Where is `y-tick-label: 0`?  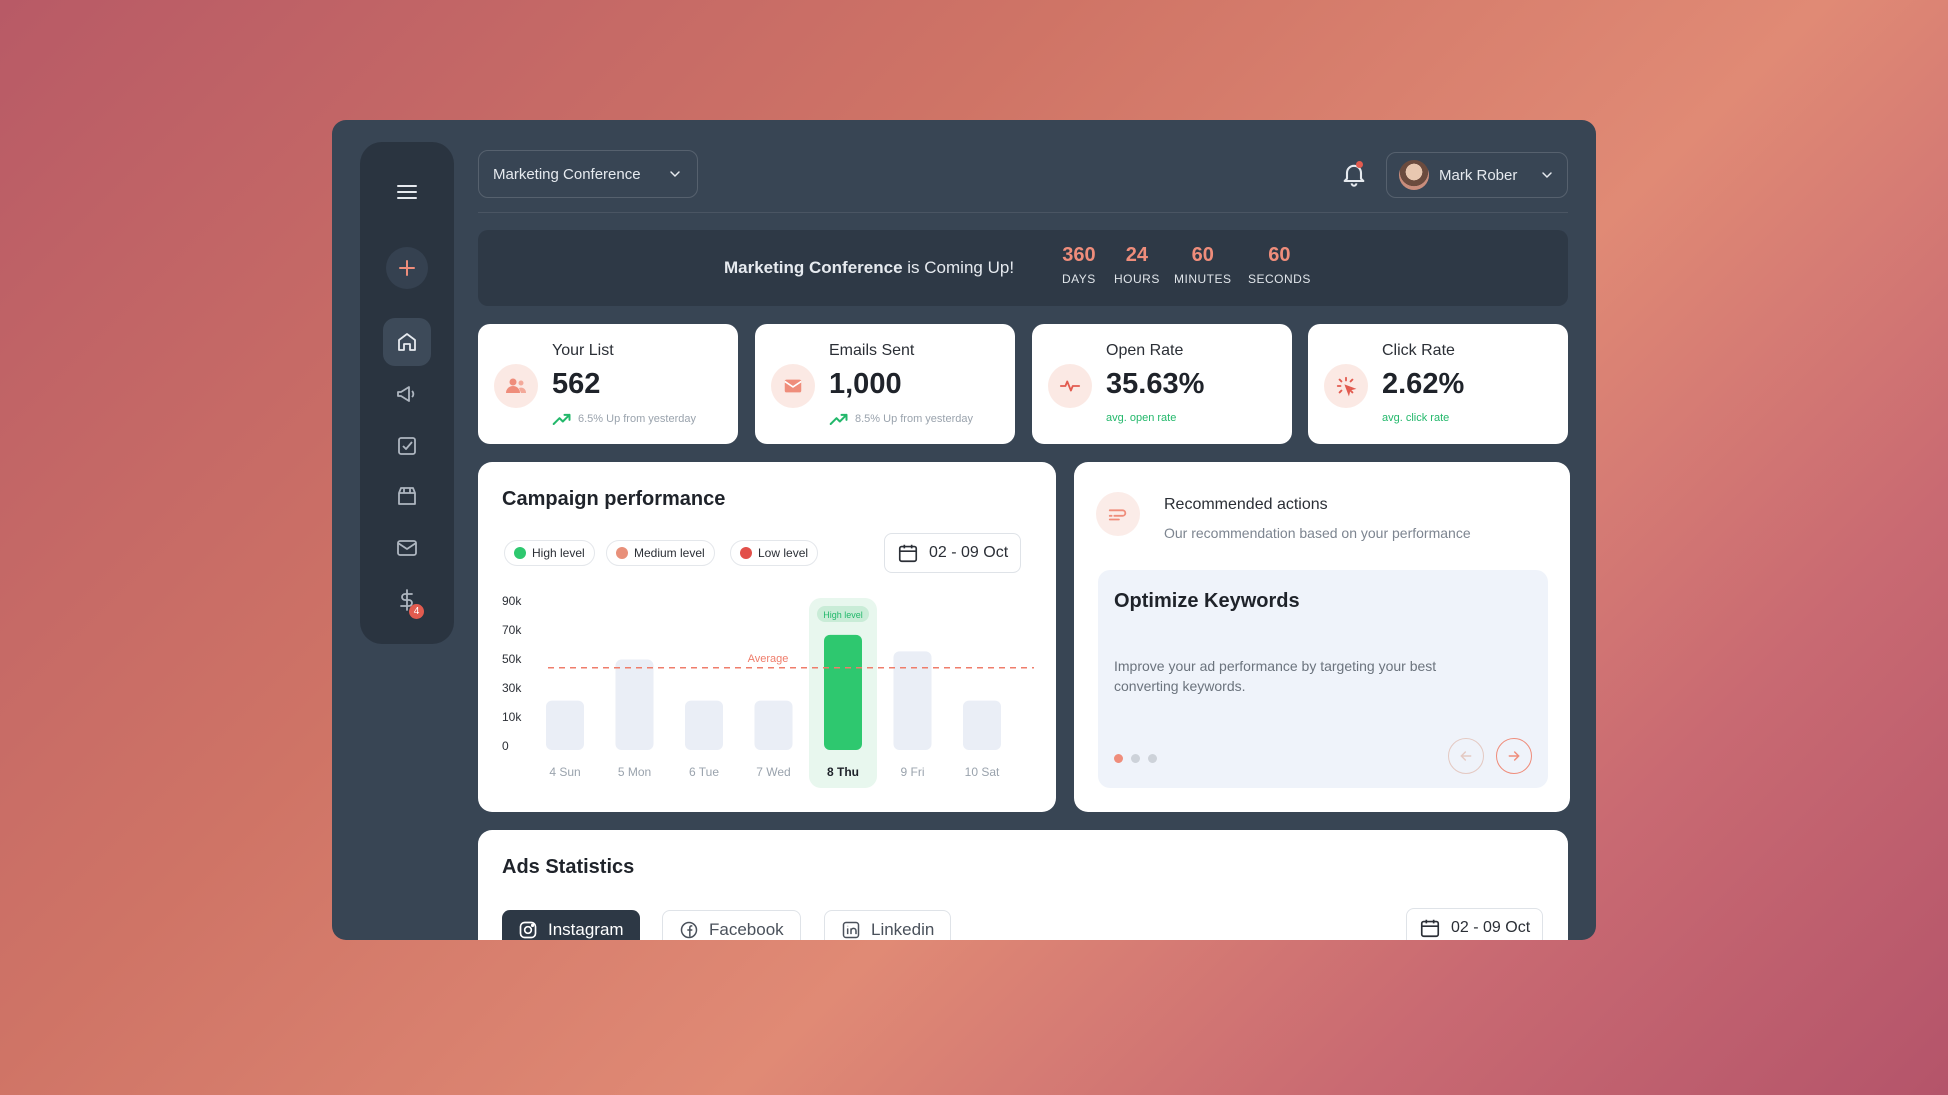
y-tick-label: 0 is located at coordinates (505, 746).